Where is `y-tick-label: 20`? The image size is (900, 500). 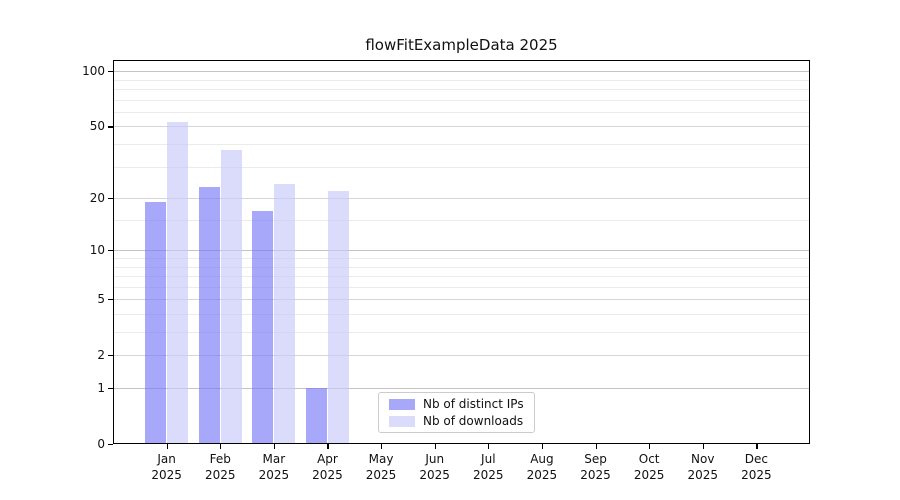
y-tick-label: 20 is located at coordinates (97, 198).